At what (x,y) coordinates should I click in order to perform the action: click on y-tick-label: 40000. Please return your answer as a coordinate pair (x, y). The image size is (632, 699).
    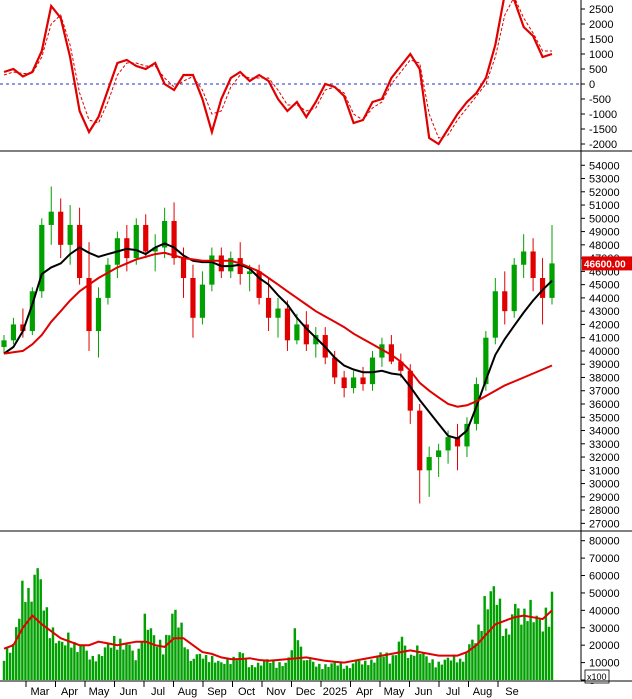
    Looking at the image, I should click on (604, 352).